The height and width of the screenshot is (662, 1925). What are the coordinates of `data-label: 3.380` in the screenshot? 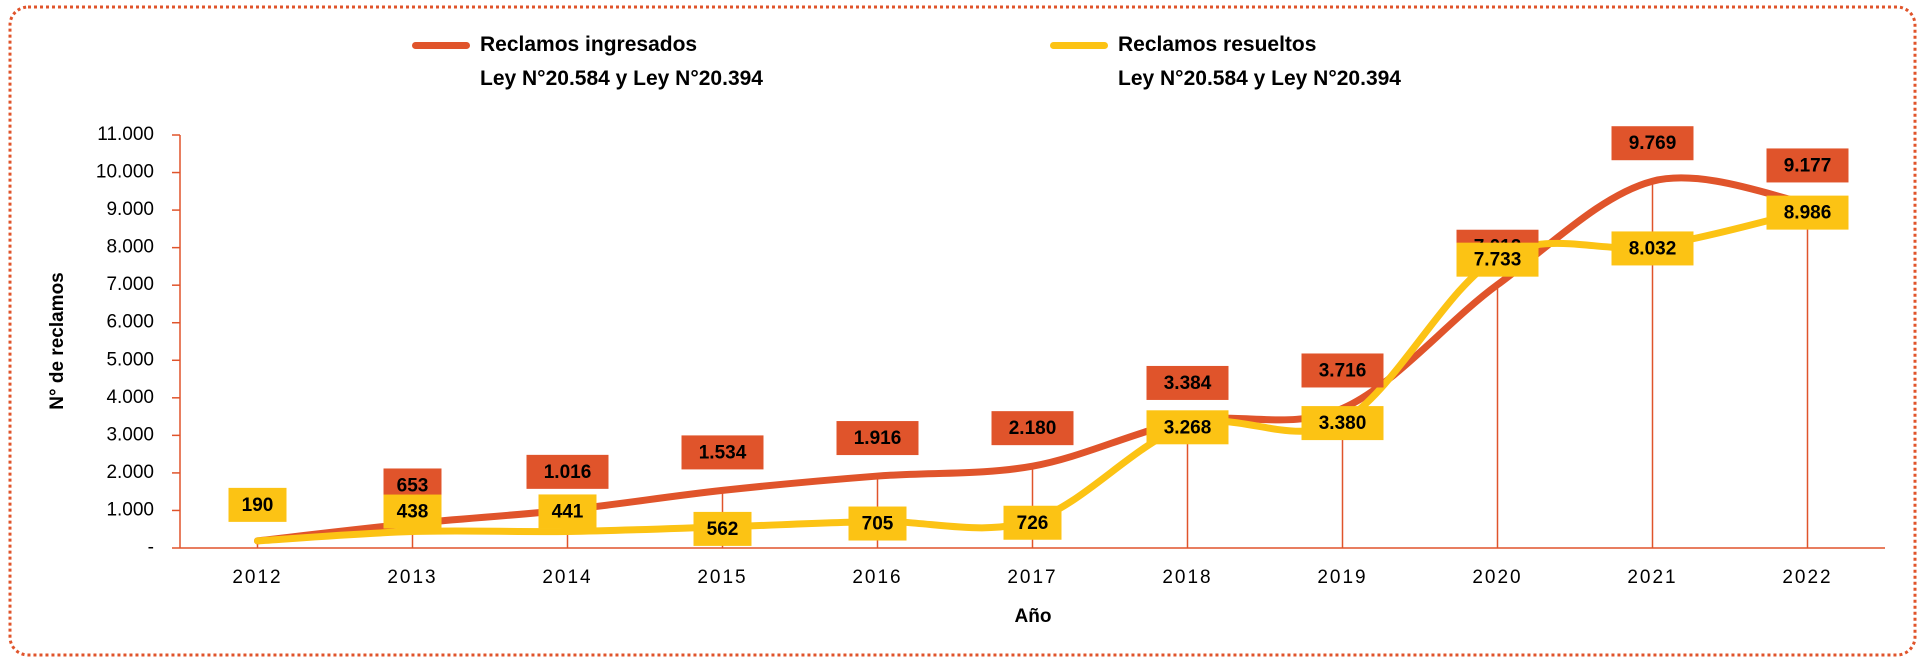 It's located at (1343, 423).